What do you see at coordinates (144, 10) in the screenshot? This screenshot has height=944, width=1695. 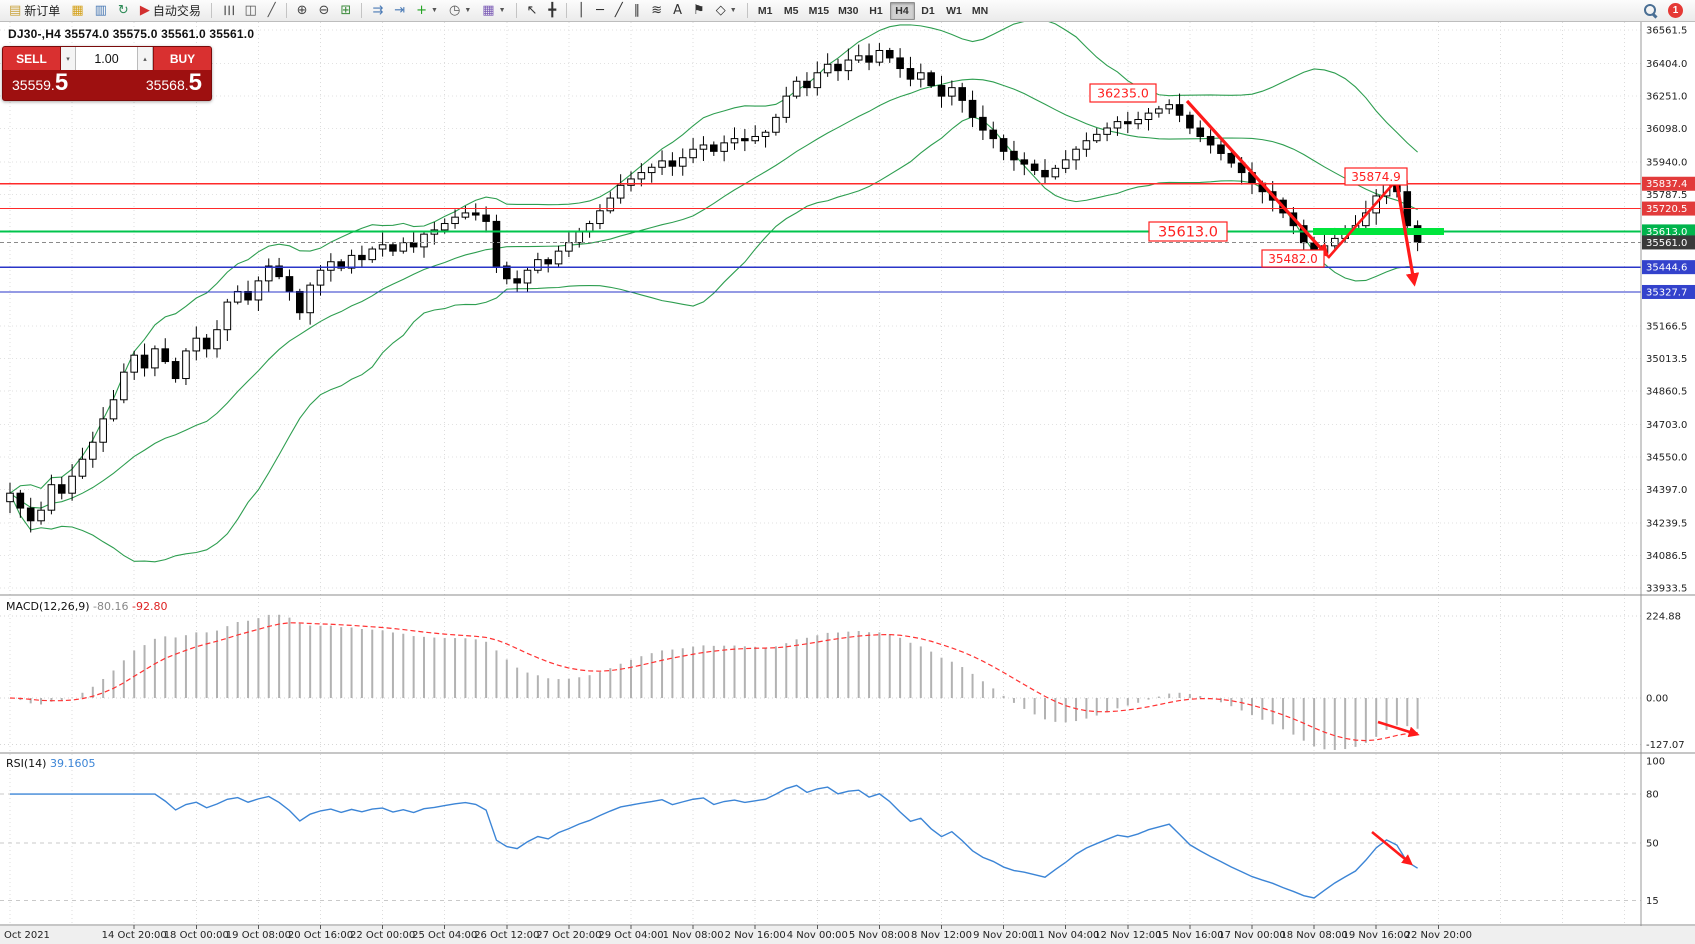 I see `auto-trading-icon: ▶` at bounding box center [144, 10].